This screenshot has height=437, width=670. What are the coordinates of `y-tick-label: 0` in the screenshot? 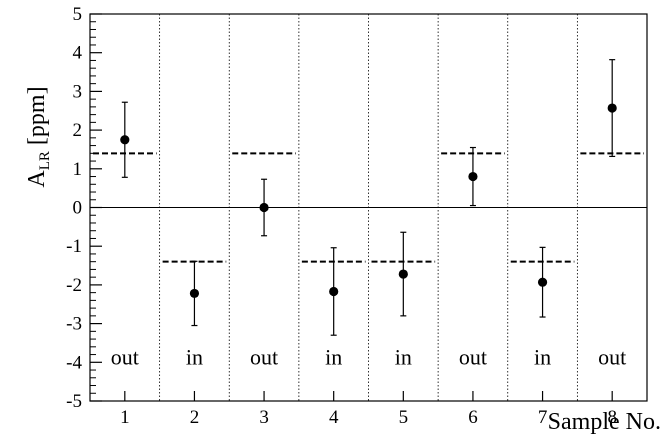 It's located at (78, 208).